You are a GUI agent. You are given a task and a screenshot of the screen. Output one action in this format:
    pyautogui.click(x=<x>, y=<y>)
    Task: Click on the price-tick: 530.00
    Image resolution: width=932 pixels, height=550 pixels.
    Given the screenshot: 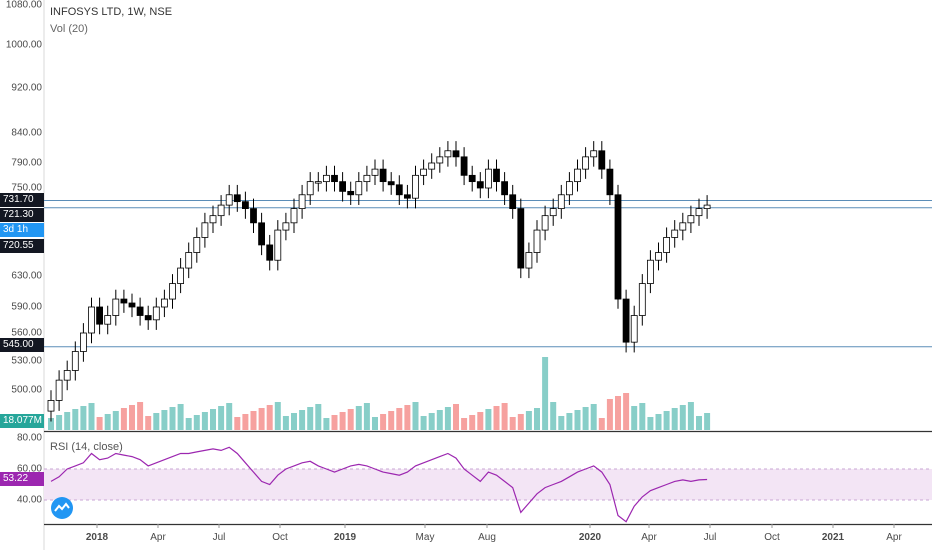 What is the action you would take?
    pyautogui.click(x=26, y=361)
    